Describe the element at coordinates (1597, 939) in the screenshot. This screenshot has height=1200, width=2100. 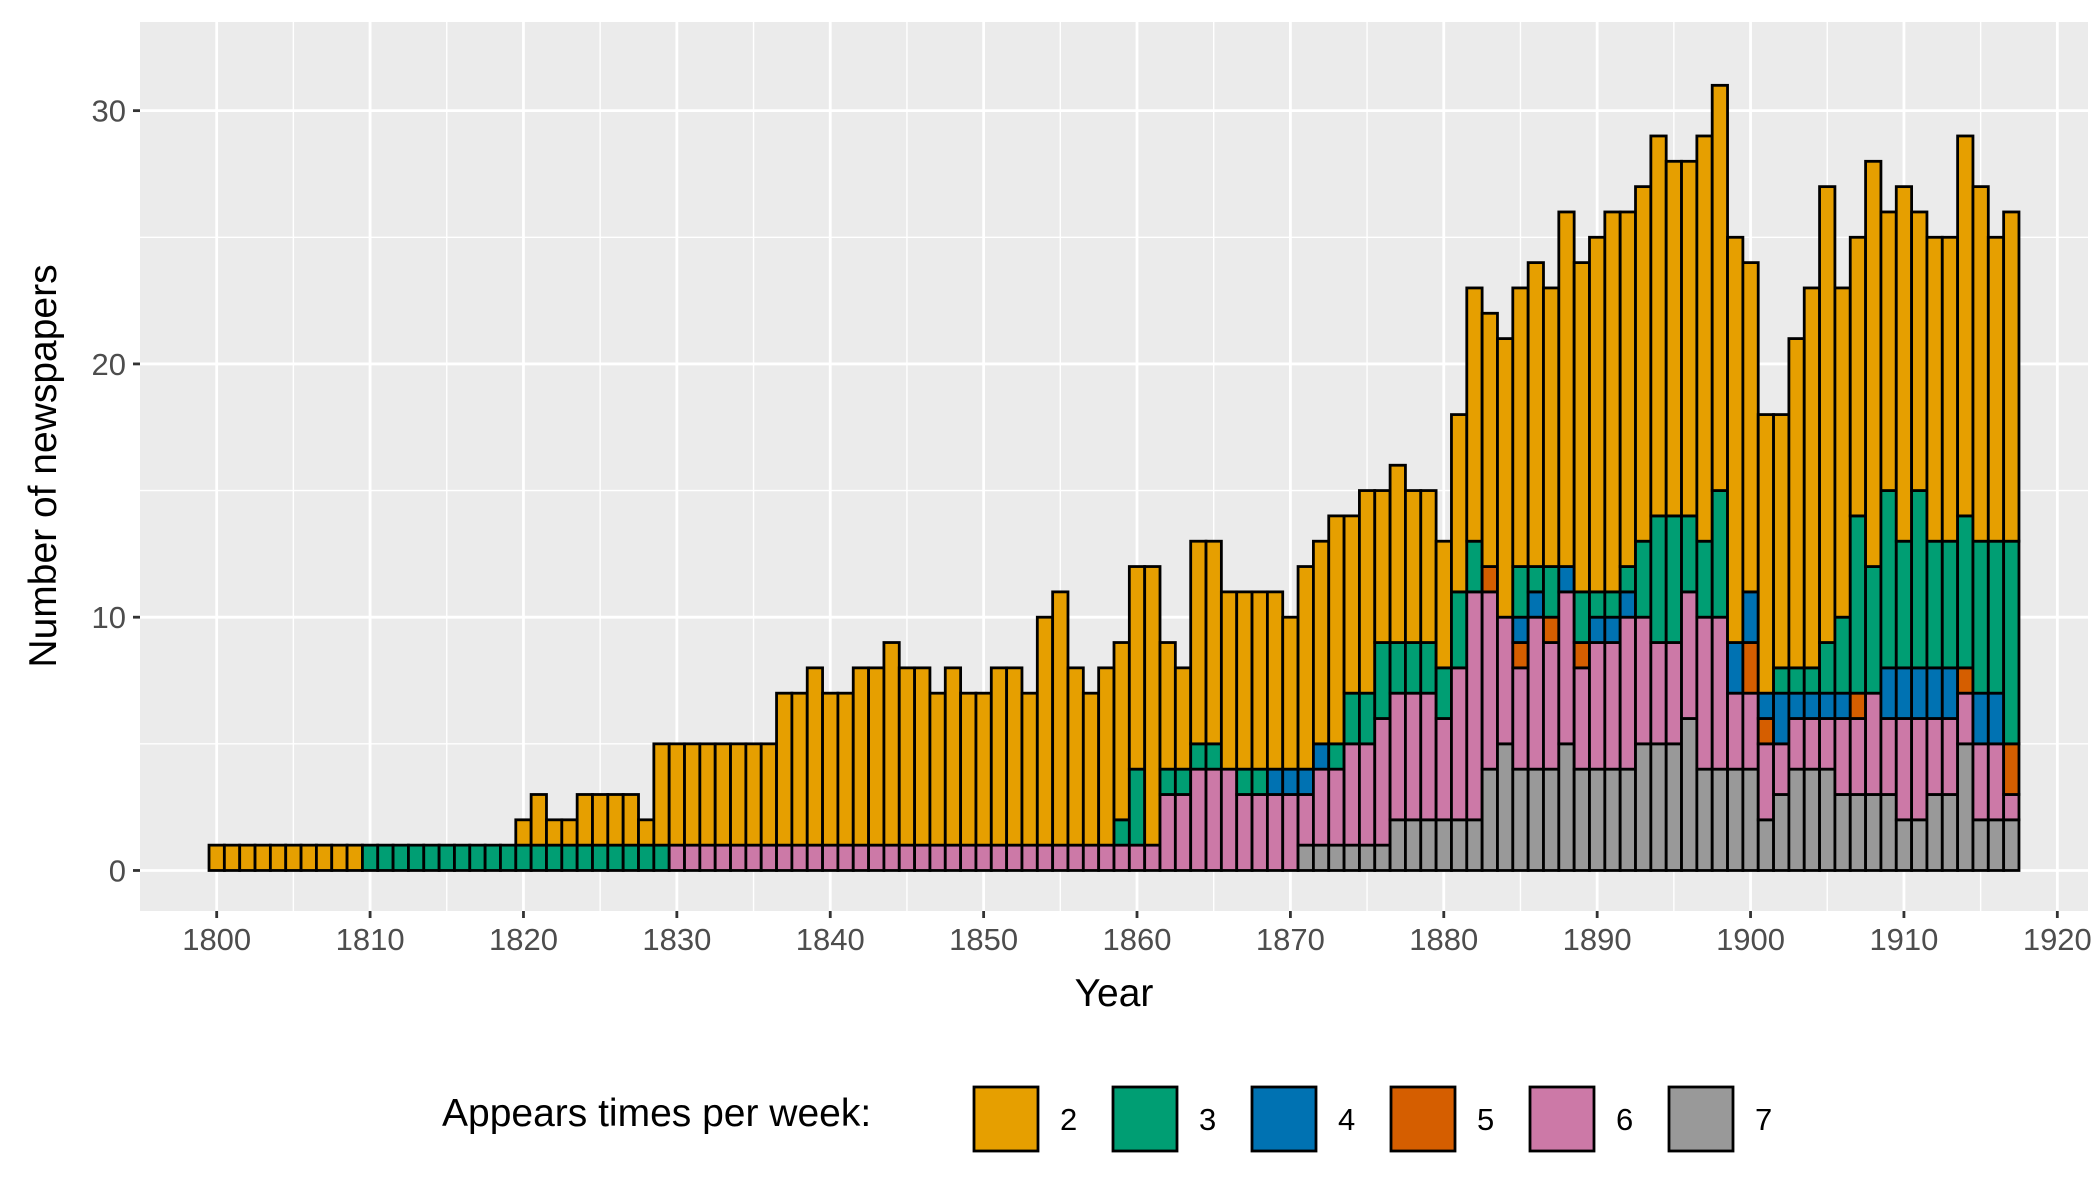
I see `x-tick-label: 1890` at that location.